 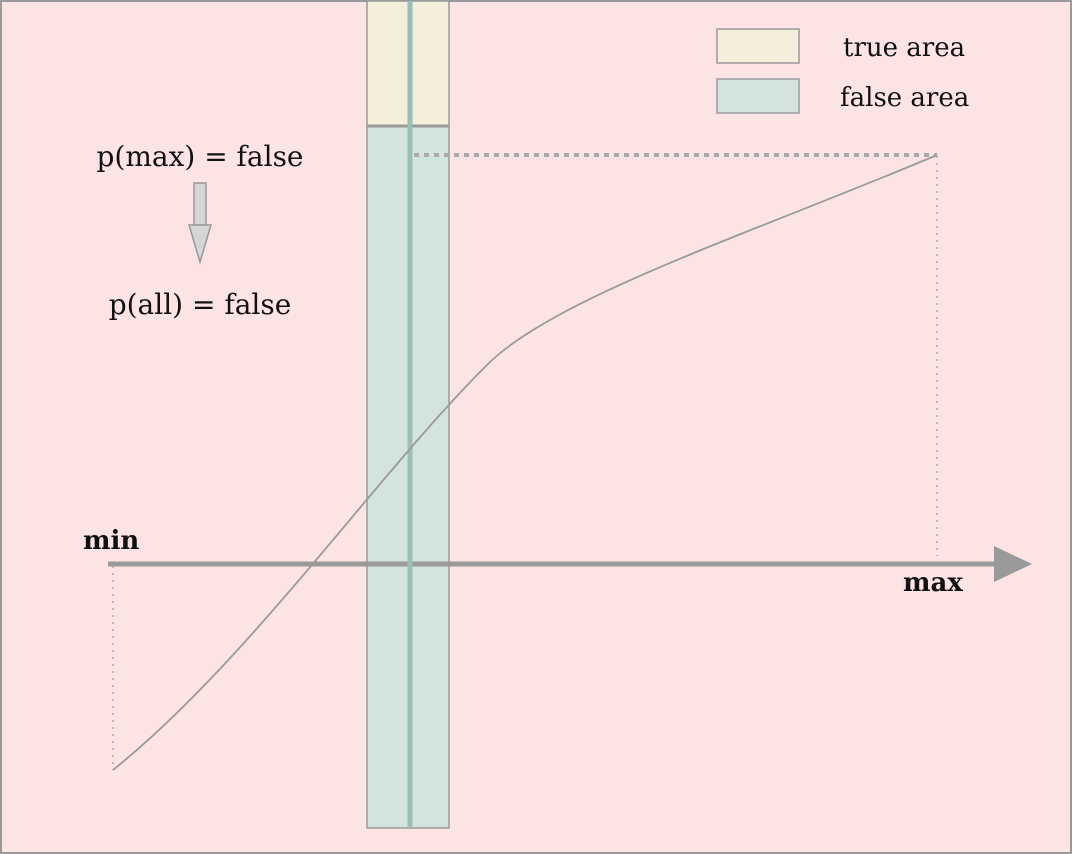 What do you see at coordinates (758, 96) in the screenshot?
I see `legend-swatch-false-area` at bounding box center [758, 96].